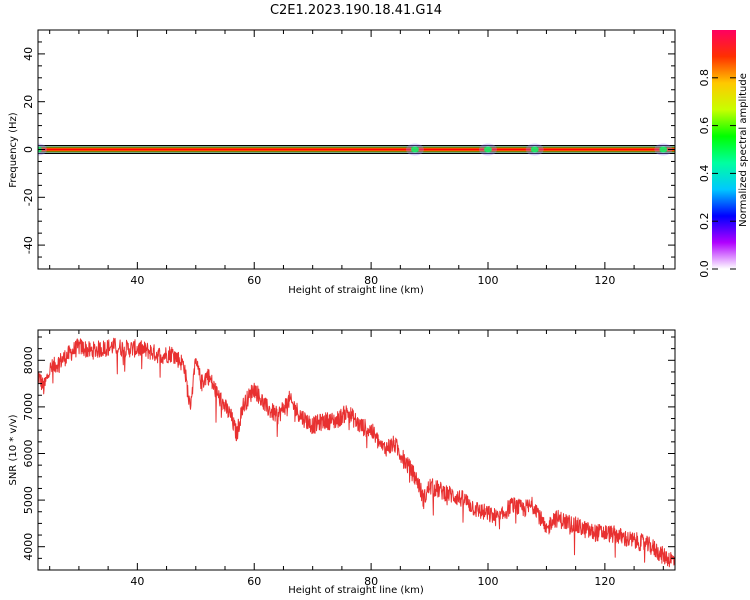 The width and height of the screenshot is (750, 600). I want to click on spectrogram-y-axis-label: Frequency (Hz), so click(13, 150).